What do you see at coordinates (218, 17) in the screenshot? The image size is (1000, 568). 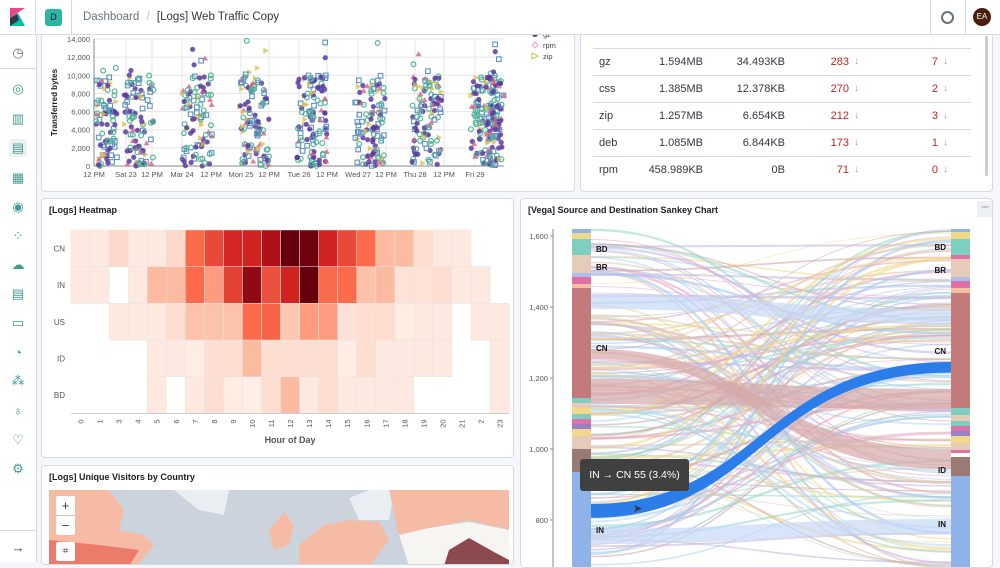 I see `breadcrumb-current: [Logs] Web Traffic Copy` at bounding box center [218, 17].